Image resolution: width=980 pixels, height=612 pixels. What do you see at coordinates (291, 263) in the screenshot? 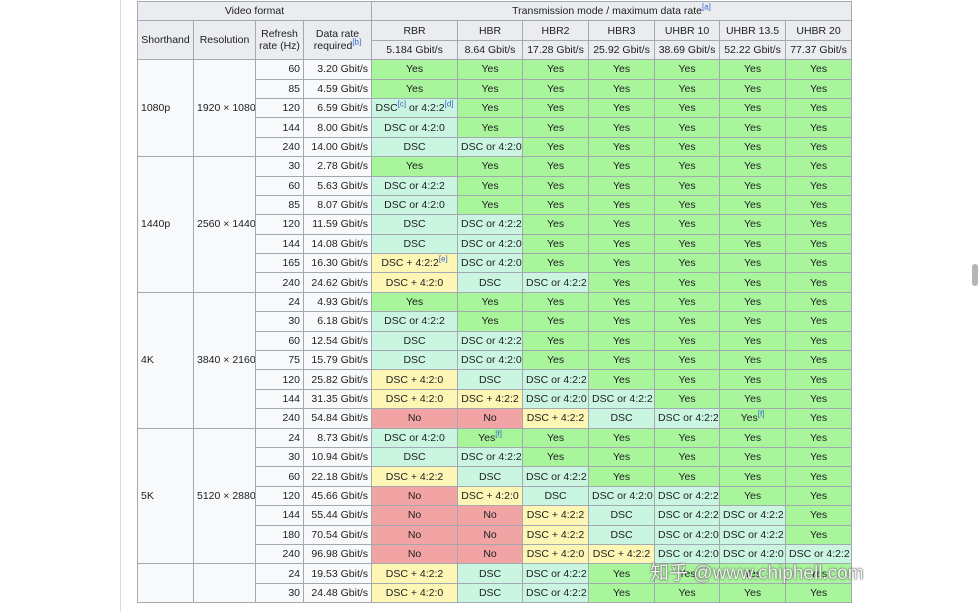
I see `cell-text: 165` at bounding box center [291, 263].